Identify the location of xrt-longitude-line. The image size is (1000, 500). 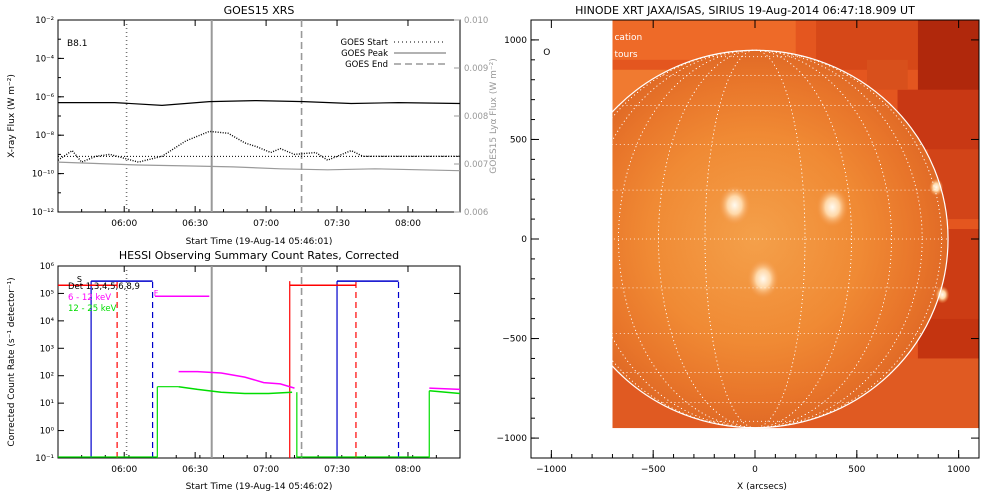
(755, 239).